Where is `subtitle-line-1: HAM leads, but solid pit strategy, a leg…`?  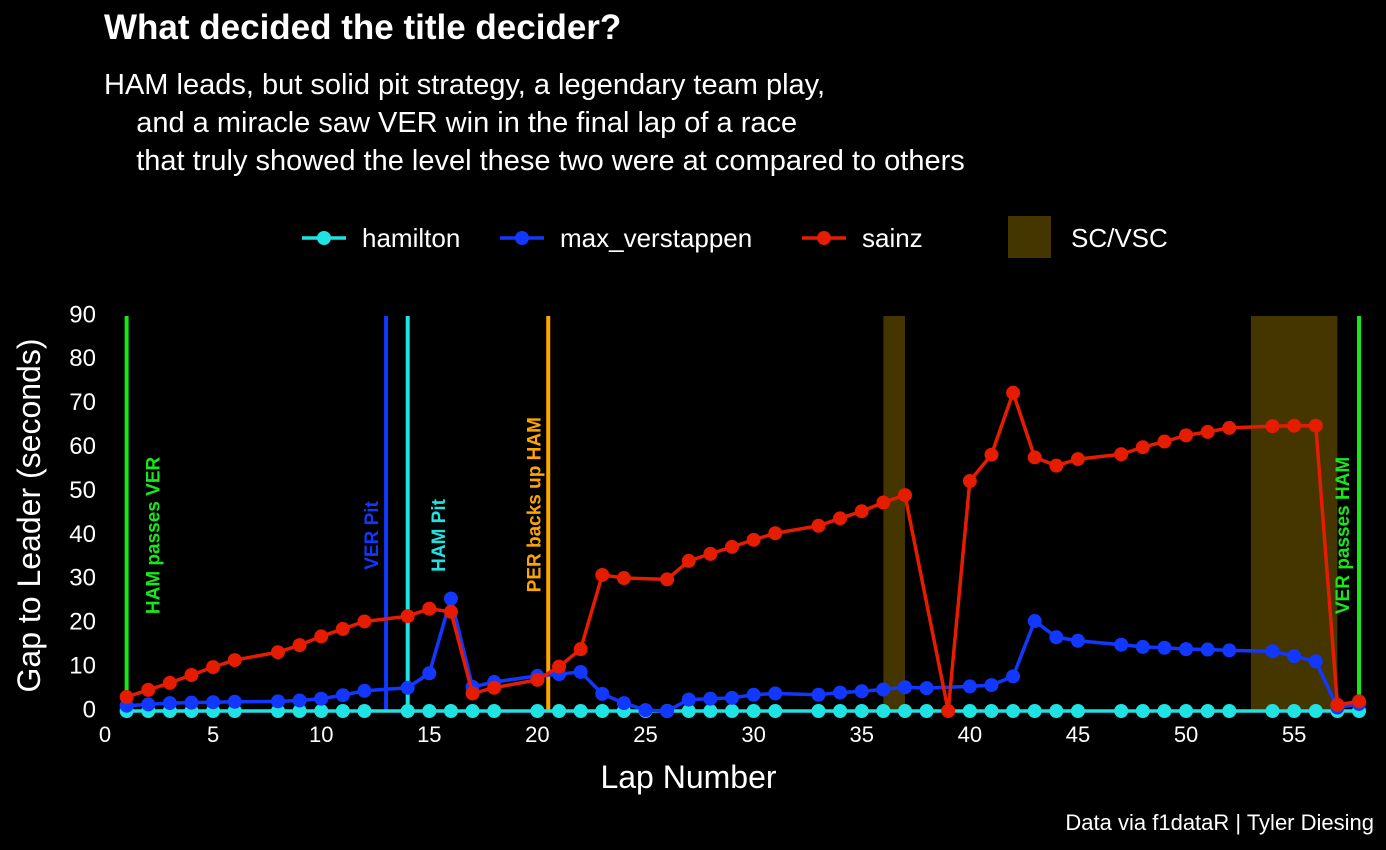
subtitle-line-1: HAM leads, but solid pit strategy, a leg… is located at coordinates (465, 85).